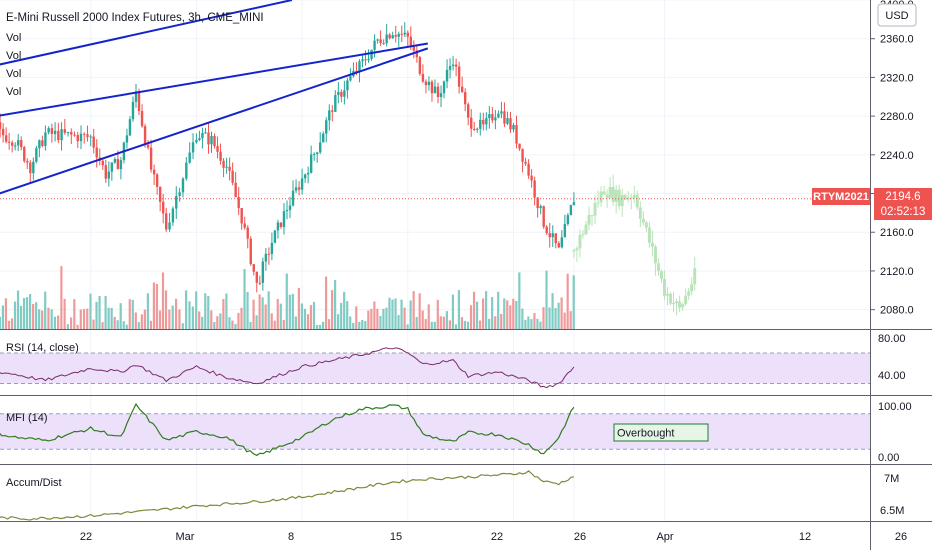 This screenshot has height=550, width=932. Describe the element at coordinates (493, 537) in the screenshot. I see `time-axis: 22 Mar 8 15 22 26 Apr 12 26` at that location.